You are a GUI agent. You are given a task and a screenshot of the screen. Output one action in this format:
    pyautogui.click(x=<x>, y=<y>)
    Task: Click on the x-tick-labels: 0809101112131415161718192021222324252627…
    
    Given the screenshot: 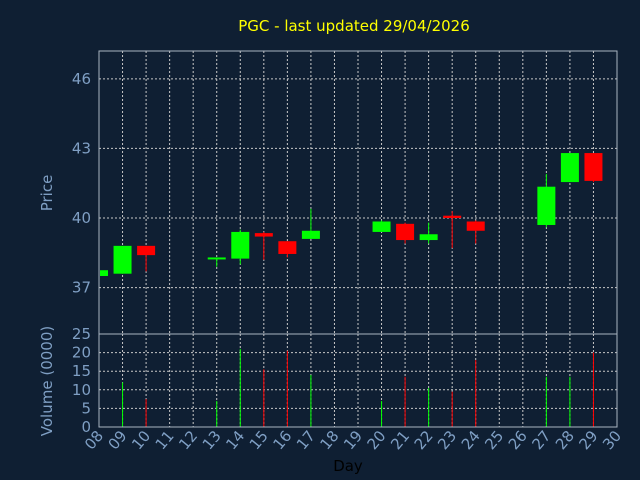 What is the action you would take?
    pyautogui.click(x=353, y=440)
    